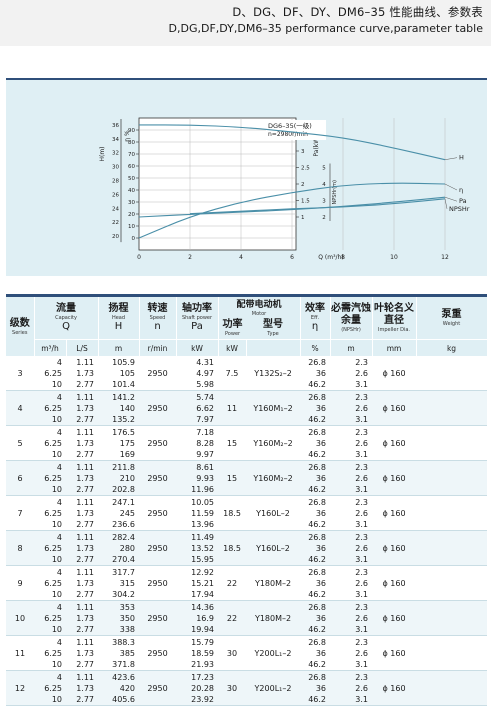  What do you see at coordinates (232, 618) in the screenshot?
I see `cell-motor-power: 22` at bounding box center [232, 618].